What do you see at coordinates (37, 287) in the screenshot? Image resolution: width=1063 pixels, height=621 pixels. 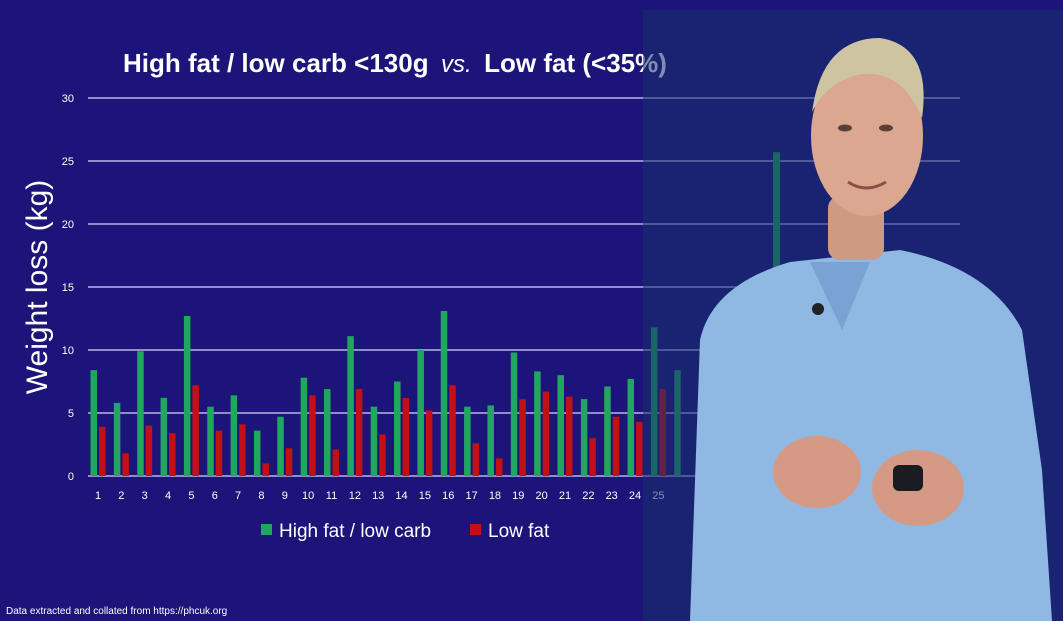 I see `y-axis-title: Weight loss (kg)` at bounding box center [37, 287].